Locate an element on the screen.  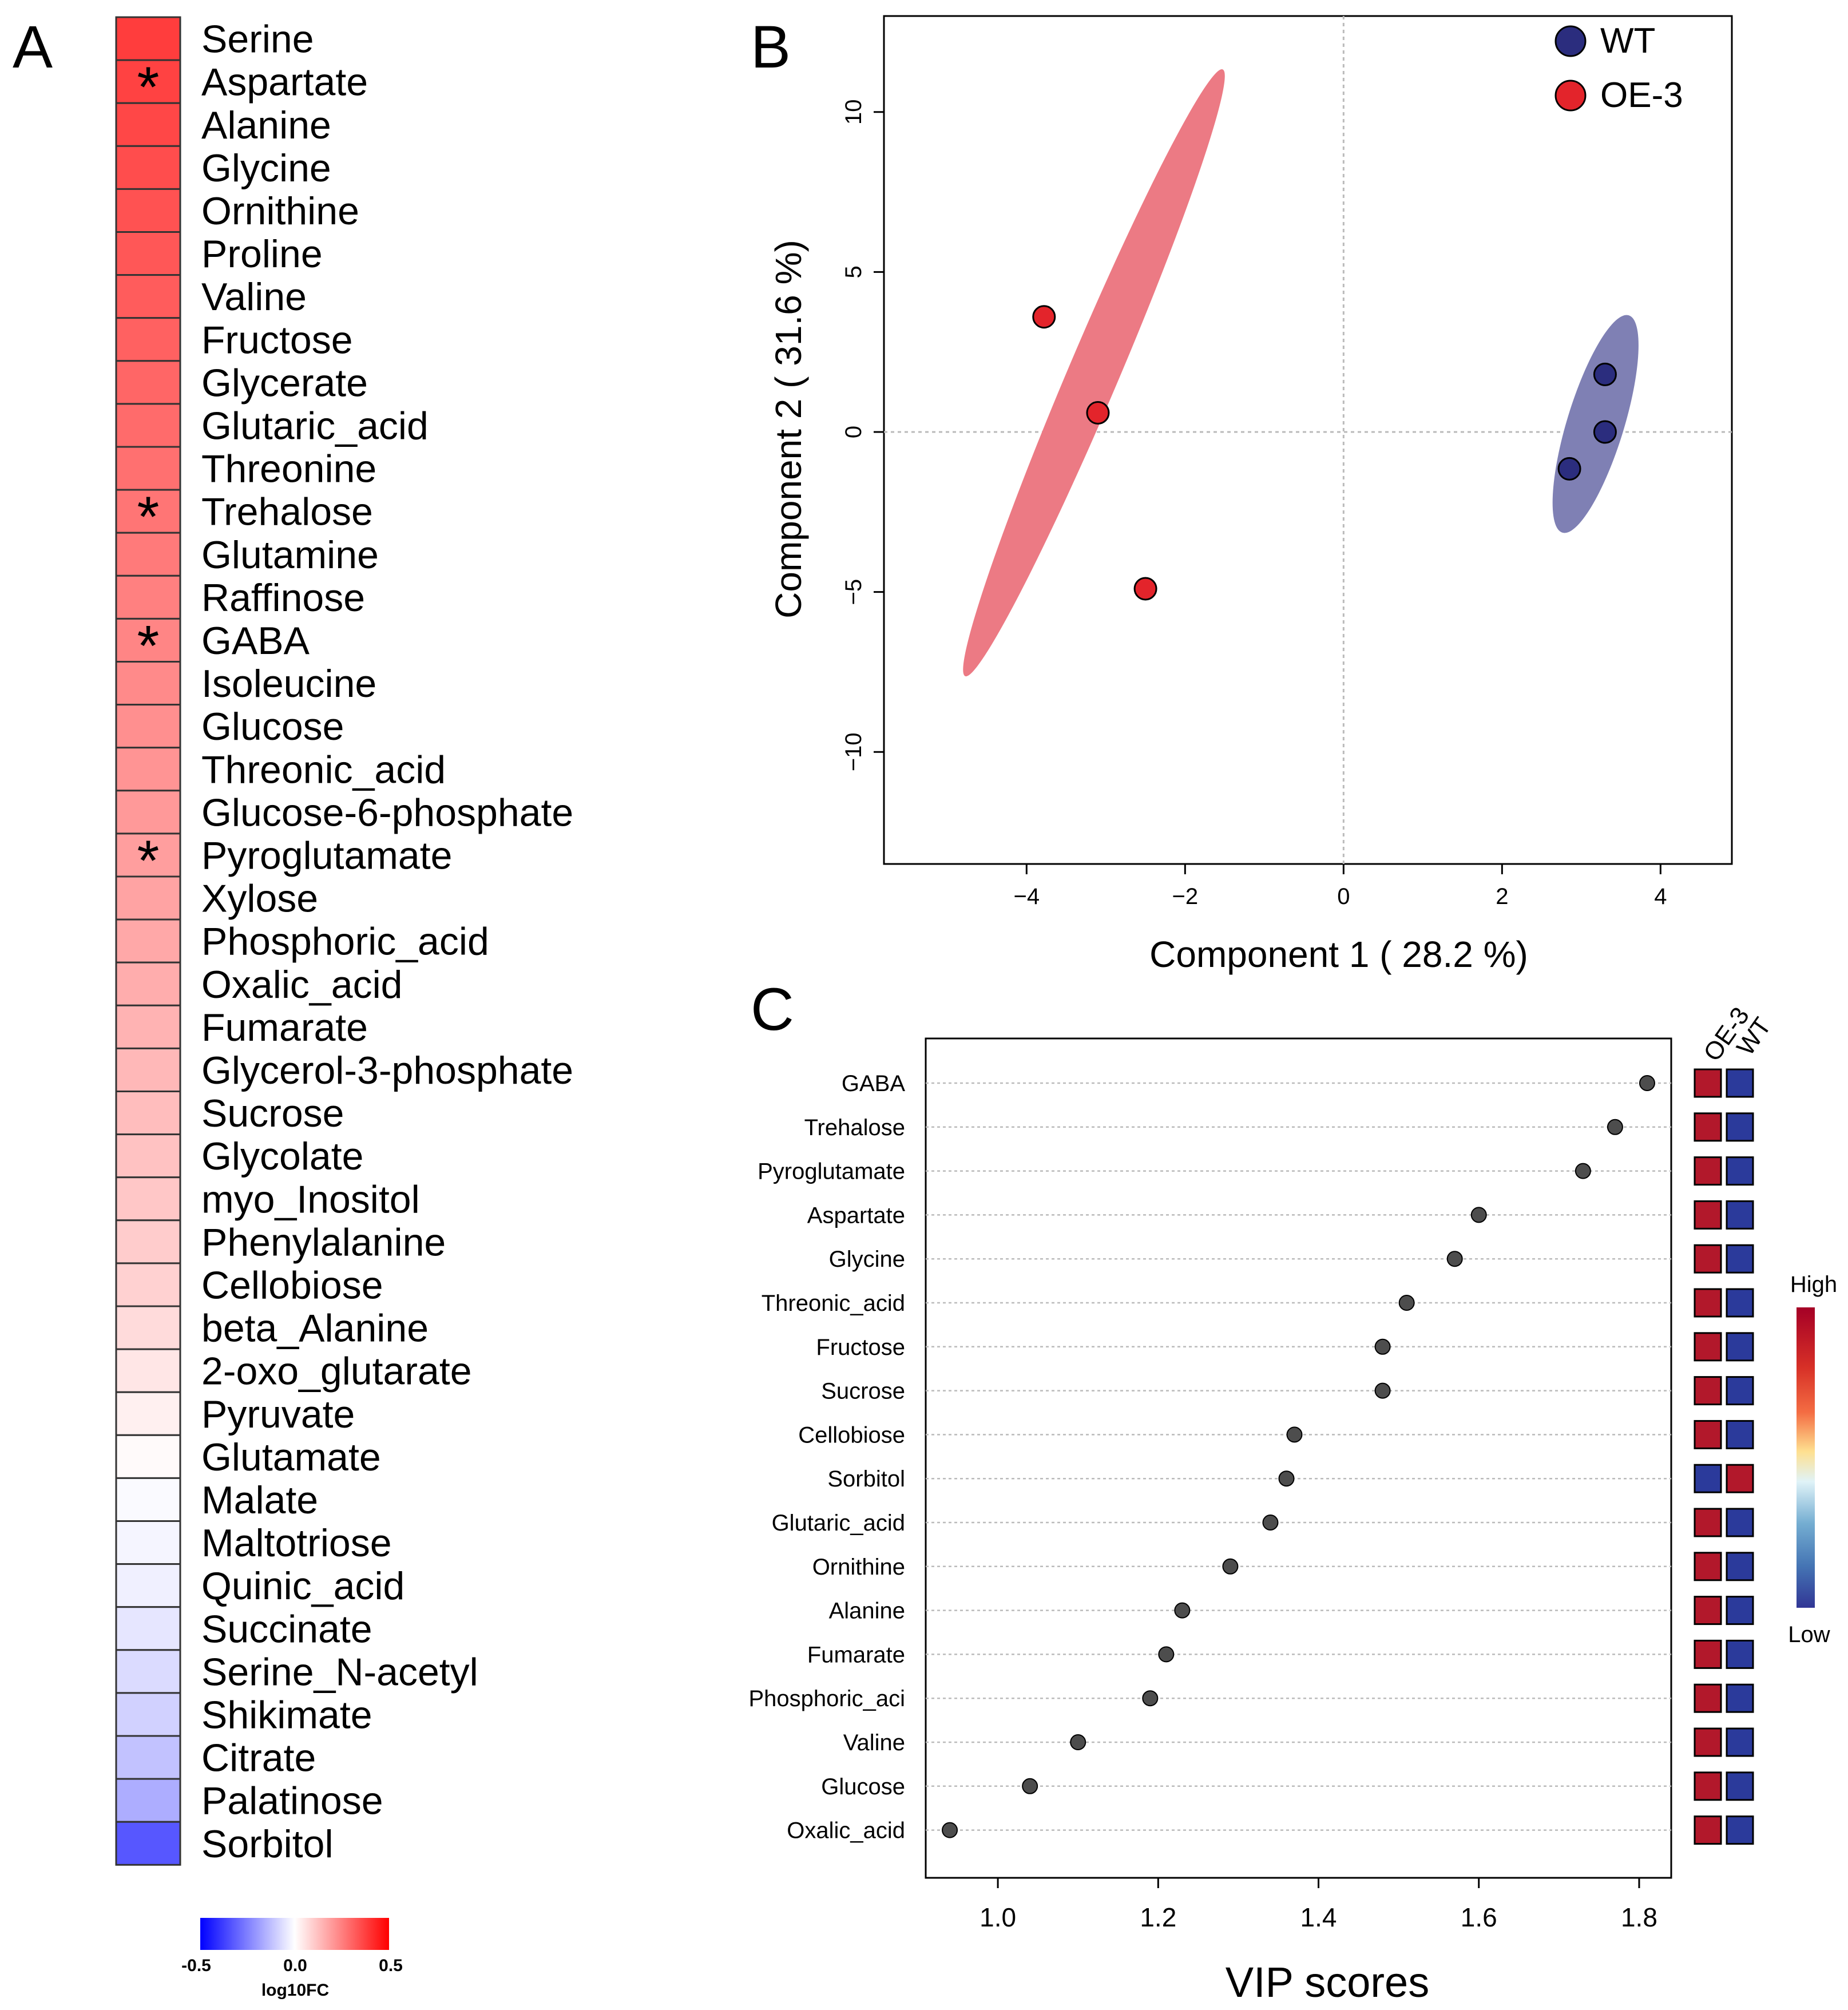
heatmap-label-oxalic-acid: Oxalic_acid is located at coordinates (302, 984).